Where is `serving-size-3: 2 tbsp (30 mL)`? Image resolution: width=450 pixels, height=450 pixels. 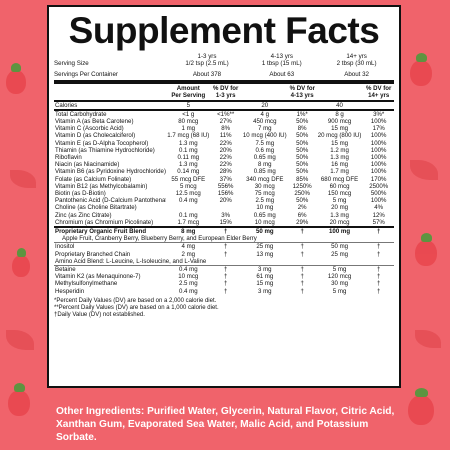 serving-size-3: 2 tbsp (30 mL) is located at coordinates (356, 64).